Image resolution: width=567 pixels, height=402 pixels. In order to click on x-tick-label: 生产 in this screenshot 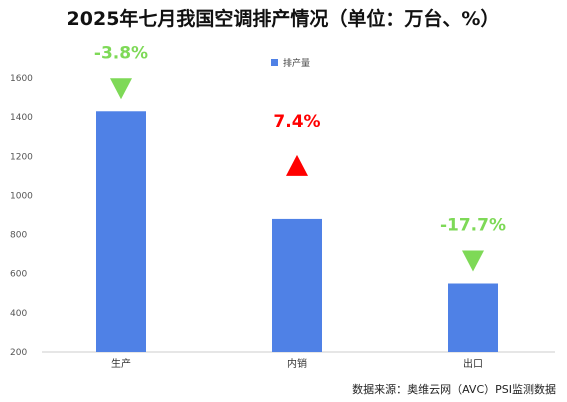, I will do `click(121, 363)`.